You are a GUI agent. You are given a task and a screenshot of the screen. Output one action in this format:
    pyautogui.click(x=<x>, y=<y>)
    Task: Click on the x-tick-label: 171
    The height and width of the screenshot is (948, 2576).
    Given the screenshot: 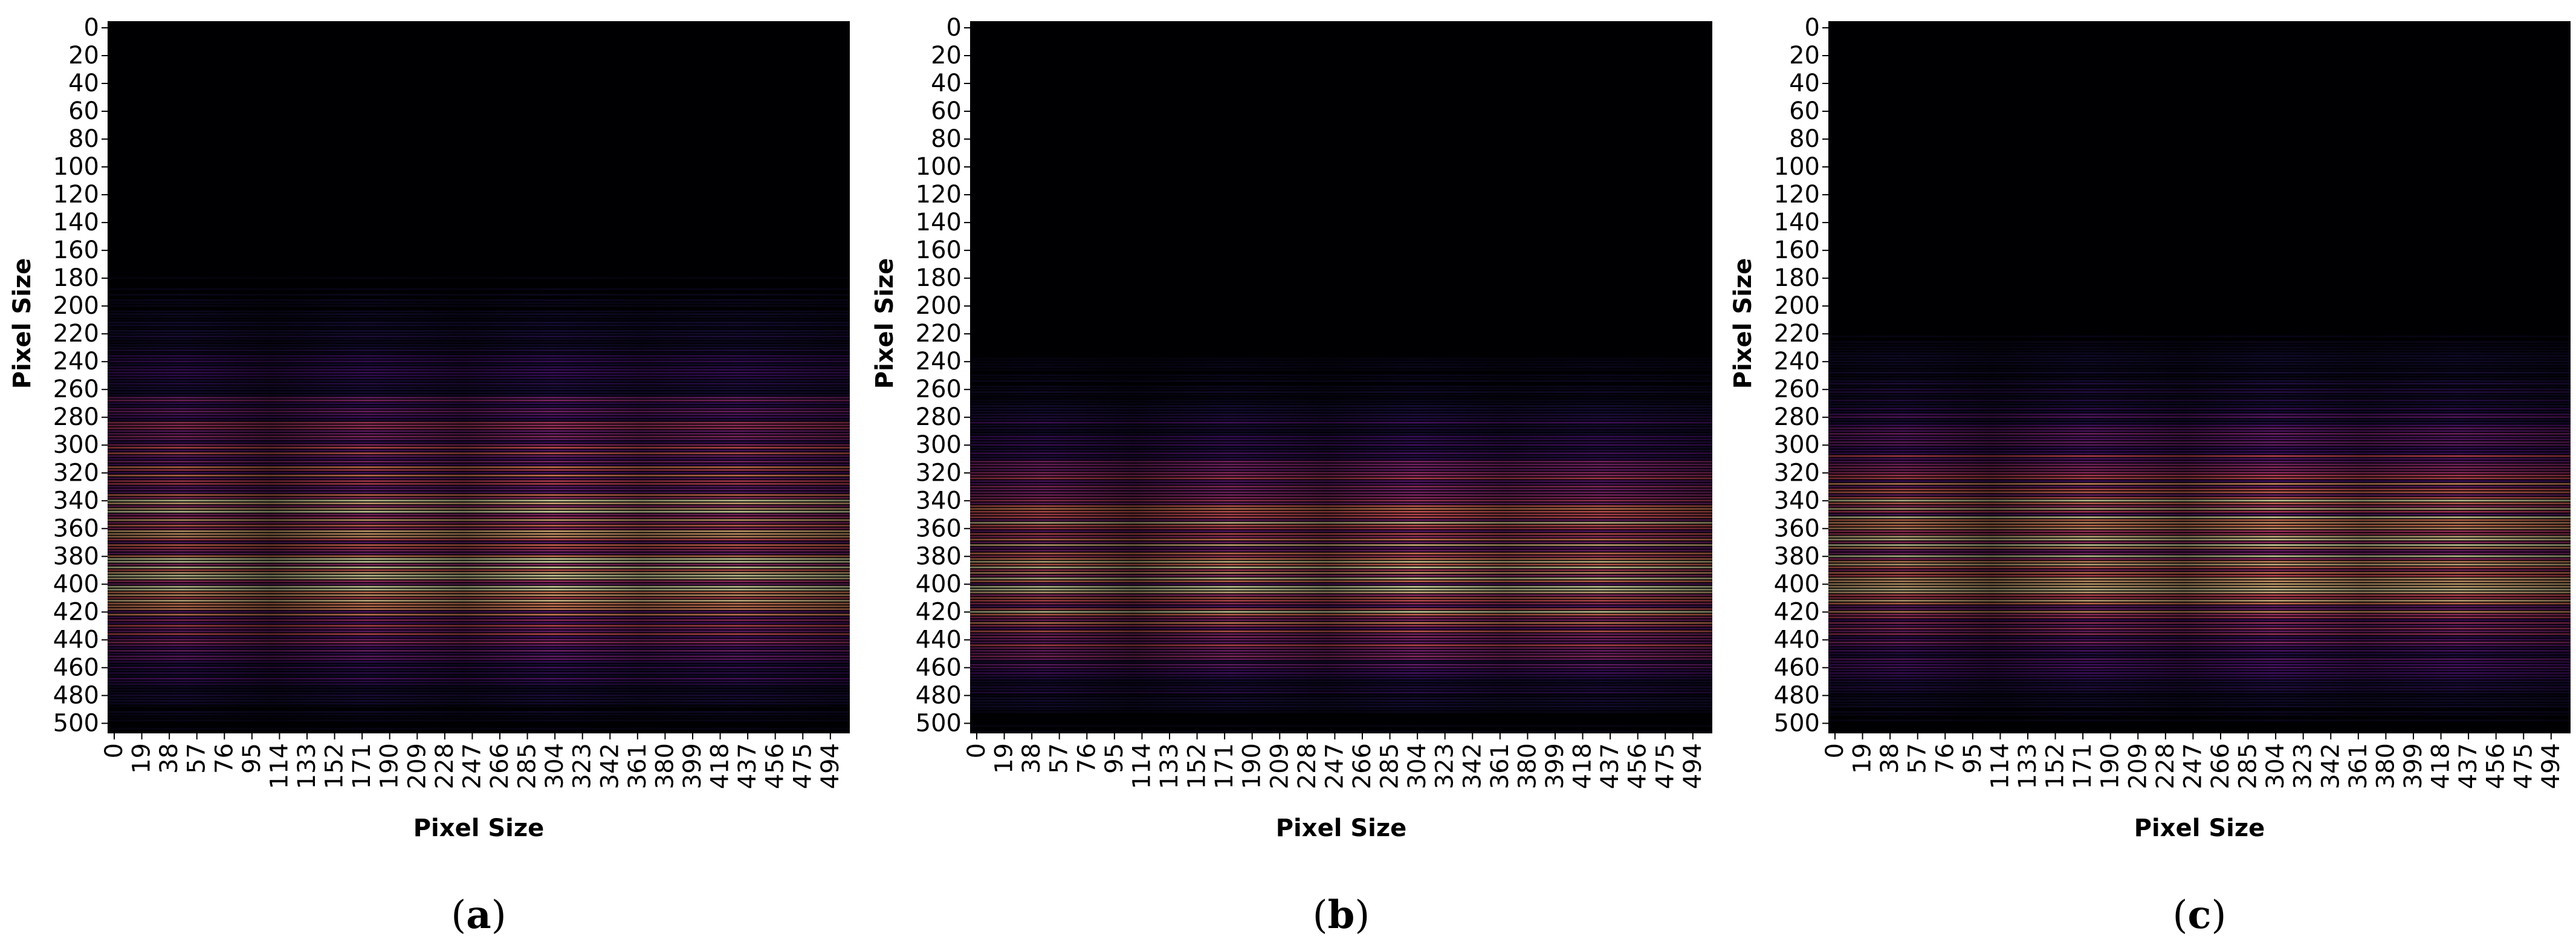 What is the action you would take?
    pyautogui.click(x=2083, y=766)
    